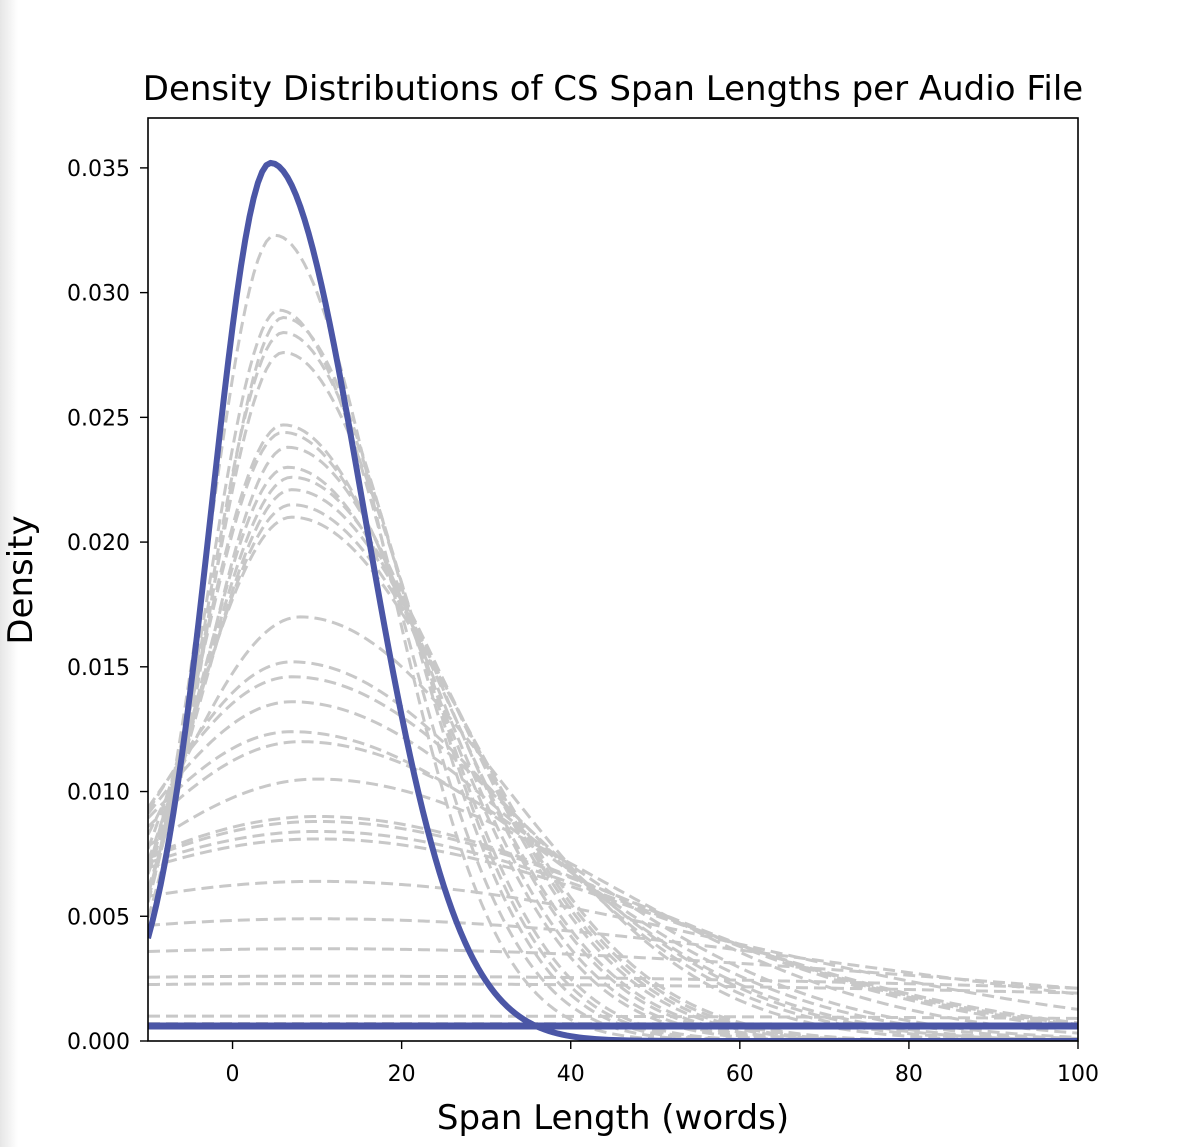 The image size is (1189, 1147). What do you see at coordinates (662, 1064) in the screenshot?
I see `x-axis-ticks: 0 20 40 60 80 100` at bounding box center [662, 1064].